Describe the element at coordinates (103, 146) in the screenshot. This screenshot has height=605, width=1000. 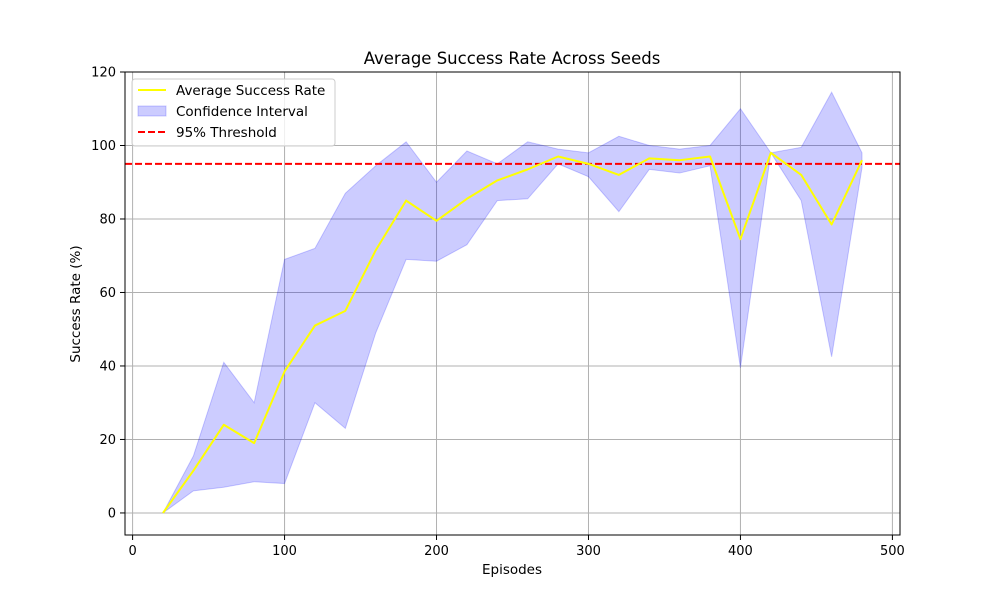
I see `y-tick-label: 100` at that location.